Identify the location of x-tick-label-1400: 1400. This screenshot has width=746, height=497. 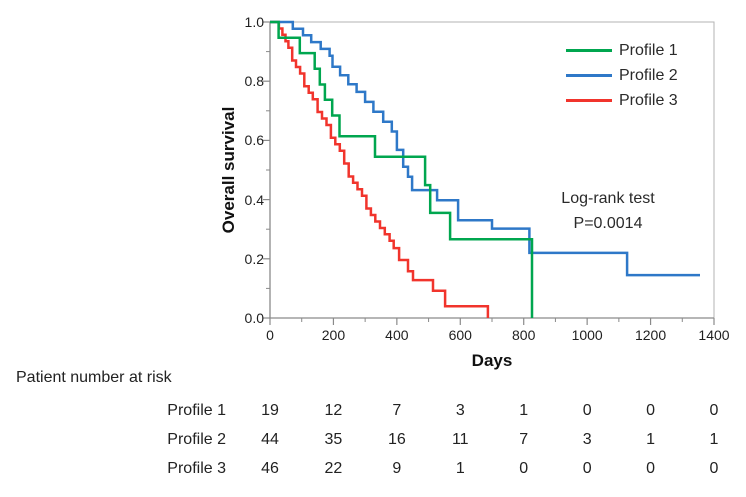
(714, 335).